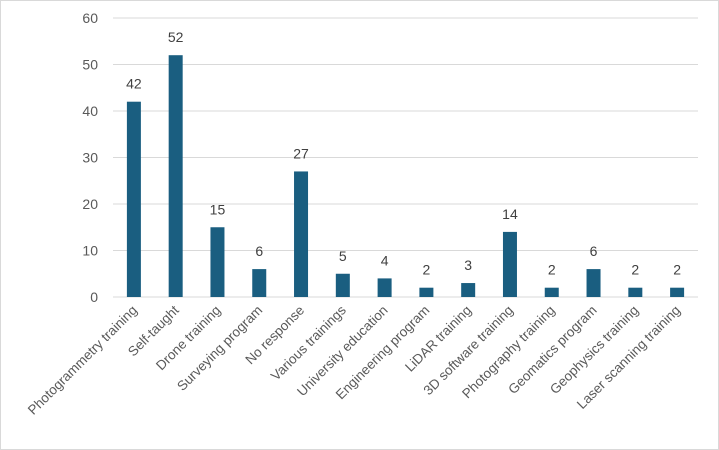 This screenshot has height=450, width=719. Describe the element at coordinates (94, 297) in the screenshot. I see `y-tick-label-0: 0` at that location.